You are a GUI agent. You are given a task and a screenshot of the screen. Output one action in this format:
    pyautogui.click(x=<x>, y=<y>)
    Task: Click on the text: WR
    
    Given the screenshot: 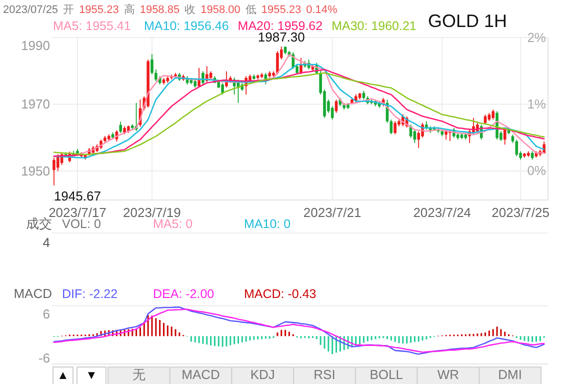 What is the action you would take?
    pyautogui.click(x=448, y=374)
    